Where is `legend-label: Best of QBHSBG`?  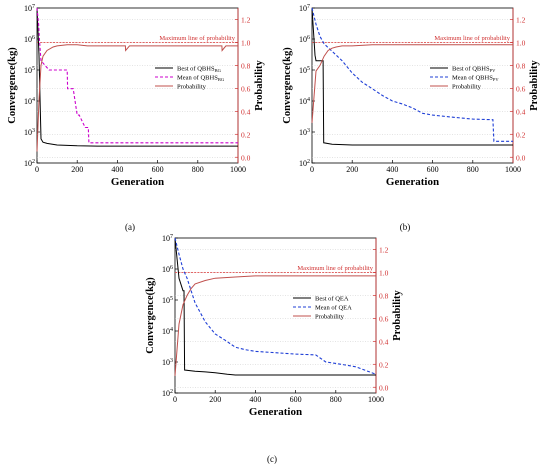
legend-label: Best of QBHSBG is located at coordinates (199, 70).